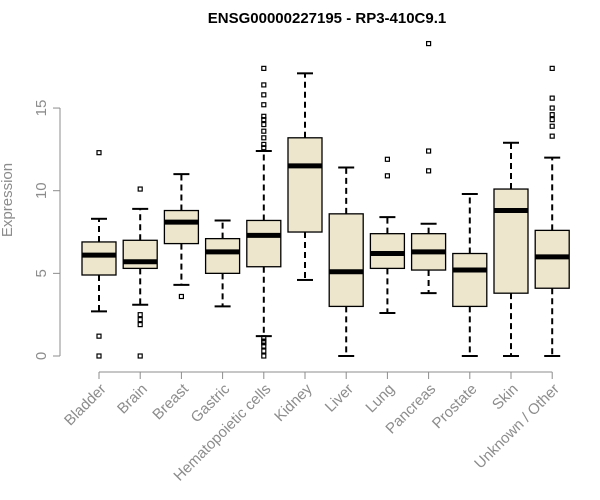 This screenshot has height=500, width=600. What do you see at coordinates (85, 405) in the screenshot?
I see `x-tick-label: Bladder` at bounding box center [85, 405].